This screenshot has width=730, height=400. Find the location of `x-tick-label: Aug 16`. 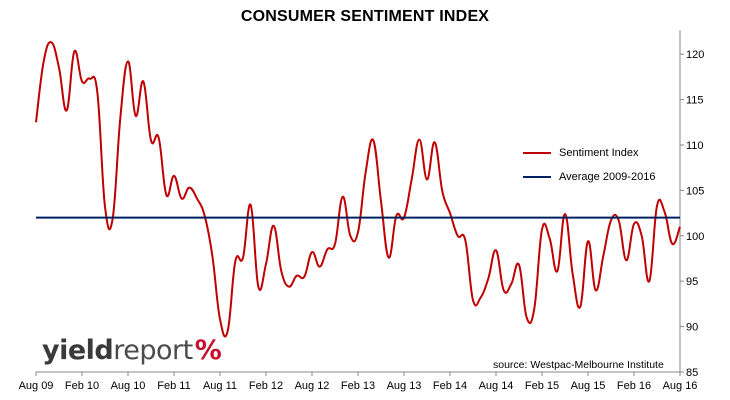

x-tick-label: Aug 16 is located at coordinates (680, 386).